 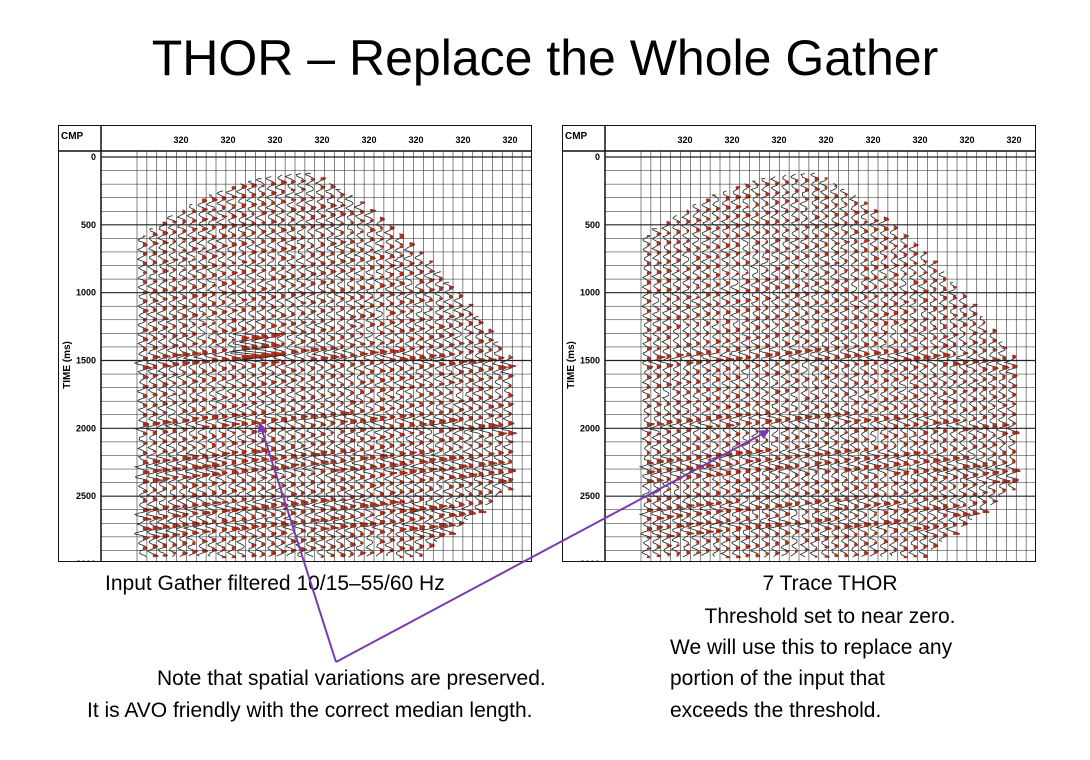 I want to click on left-cmp-header: CMP, so click(x=72, y=136).